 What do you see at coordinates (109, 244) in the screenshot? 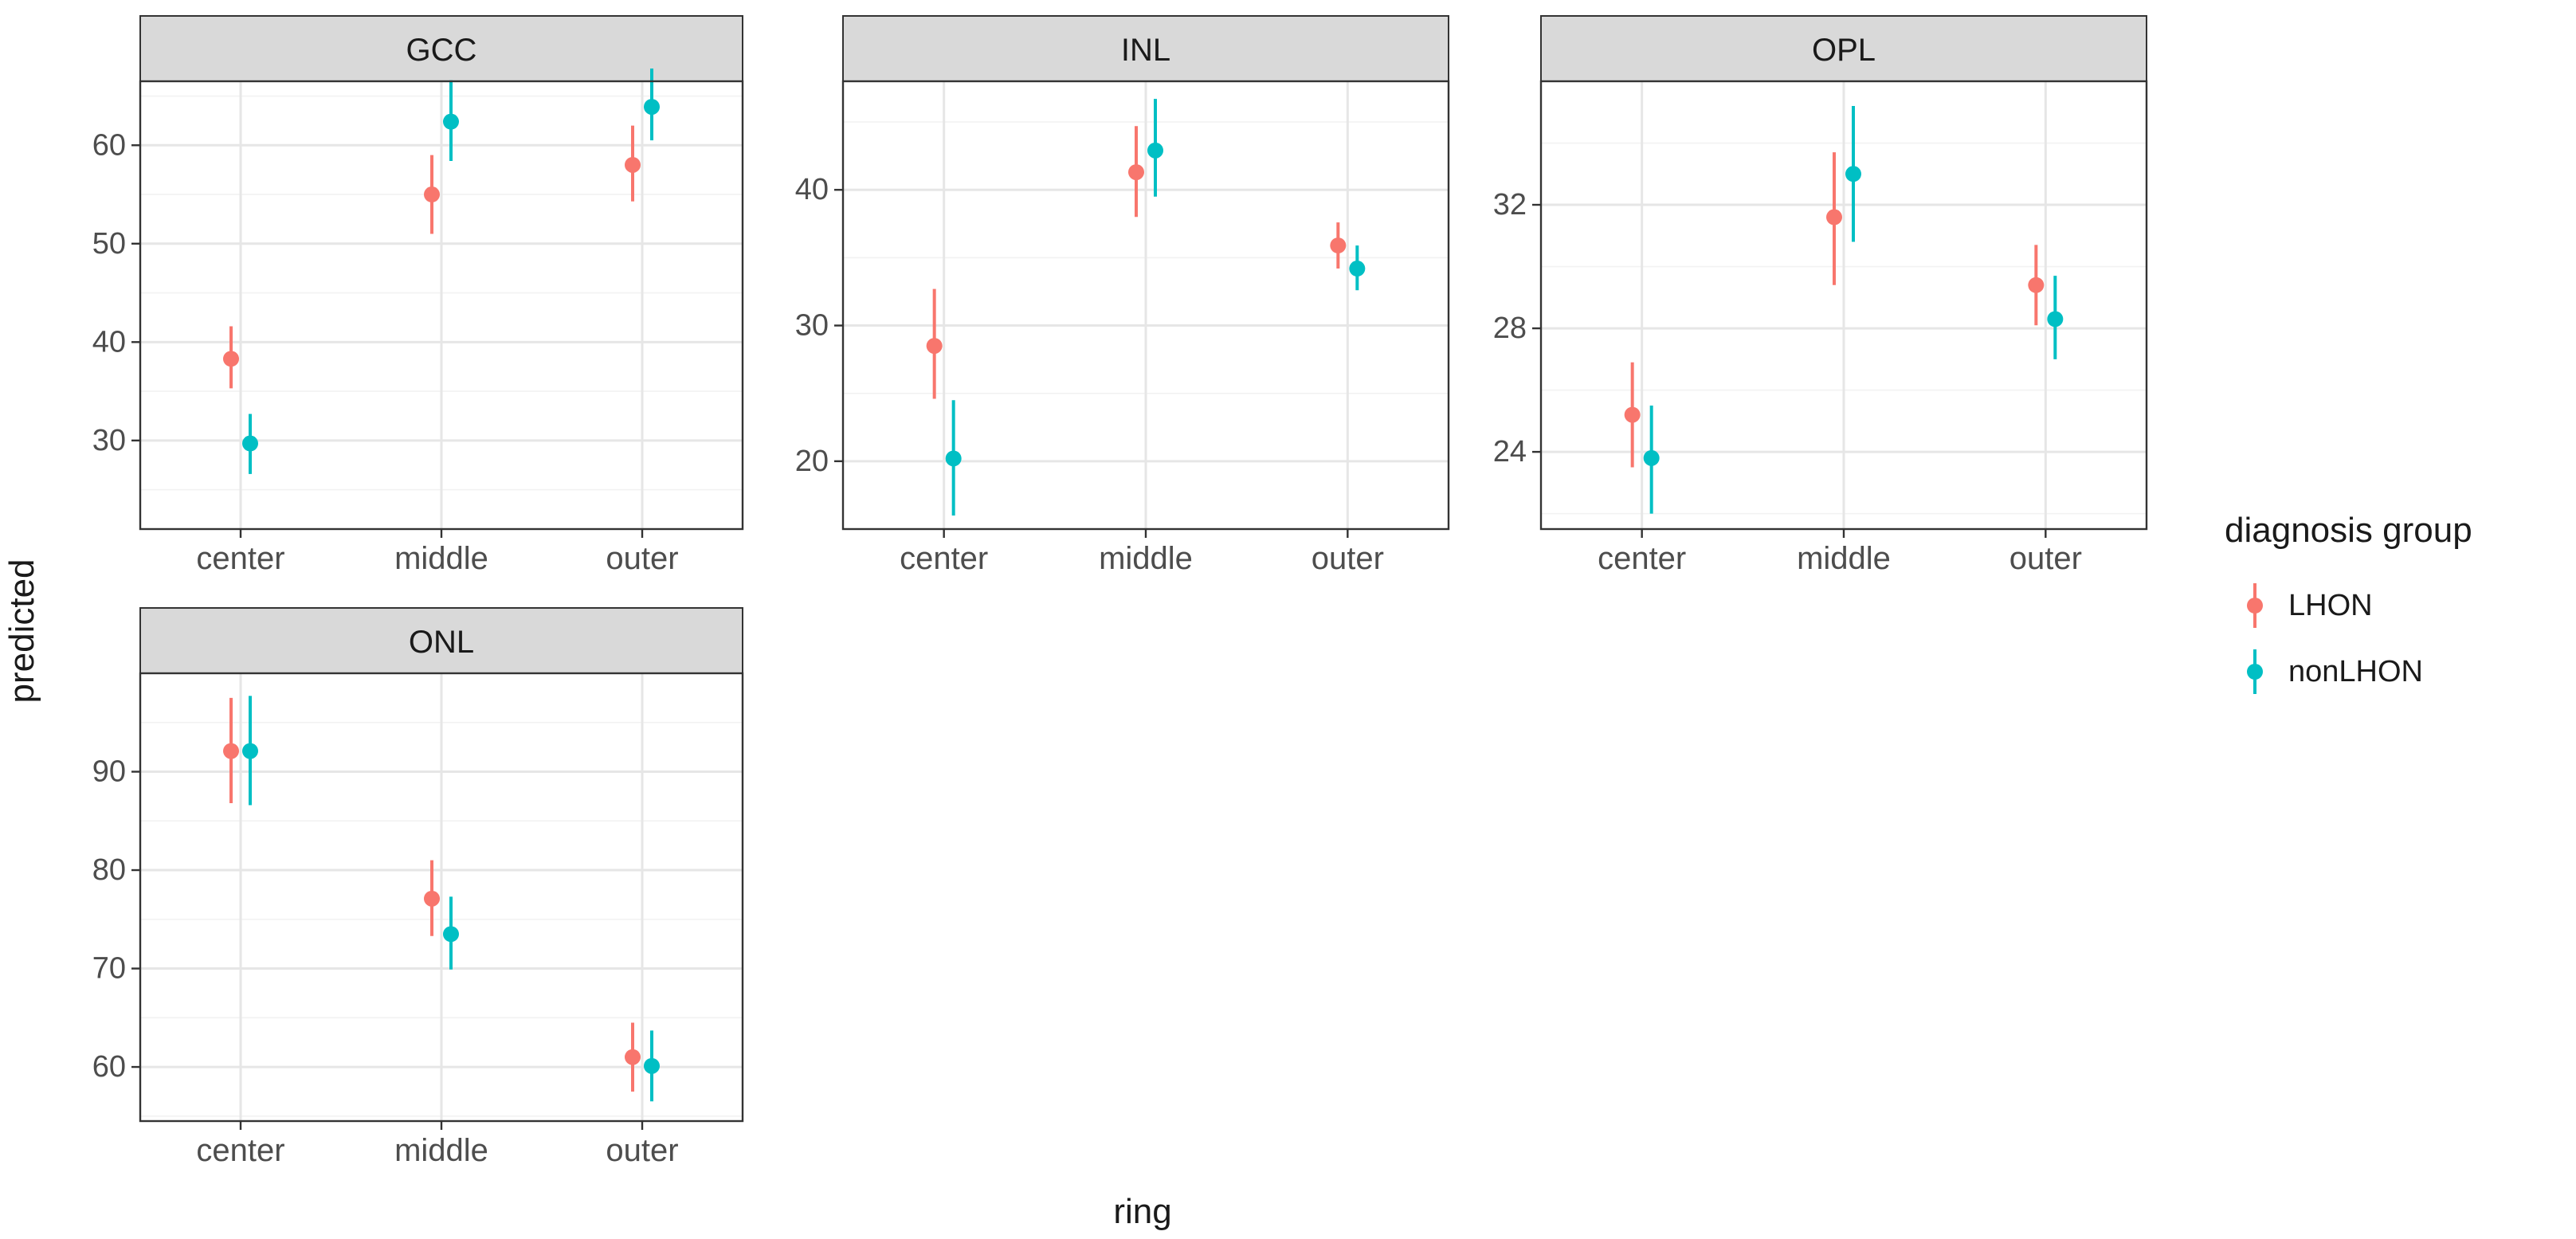
I see `y-tick-label: 50` at bounding box center [109, 244].